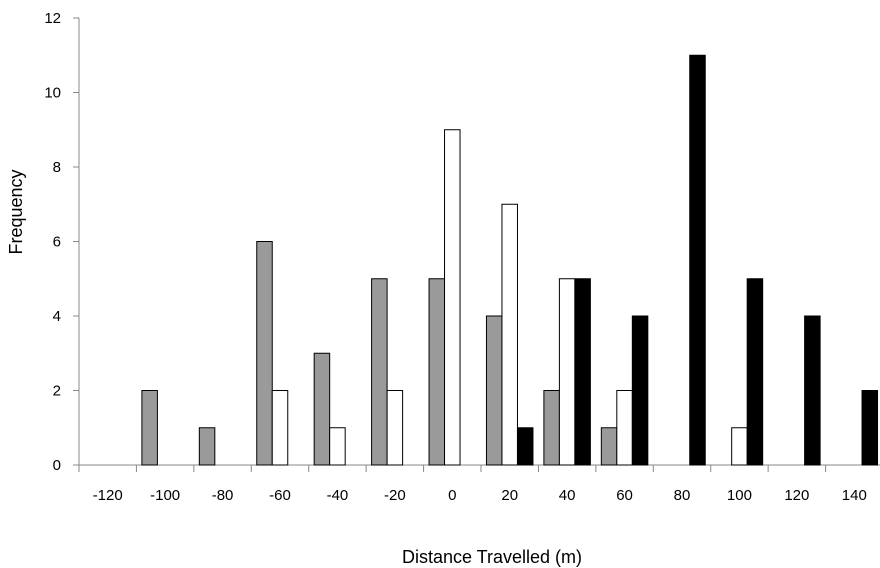  I want to click on x-tick-labels: -120 -100 -80 -60 -40 -20 0 20 40 60 80 100 120 140, so click(480, 495).